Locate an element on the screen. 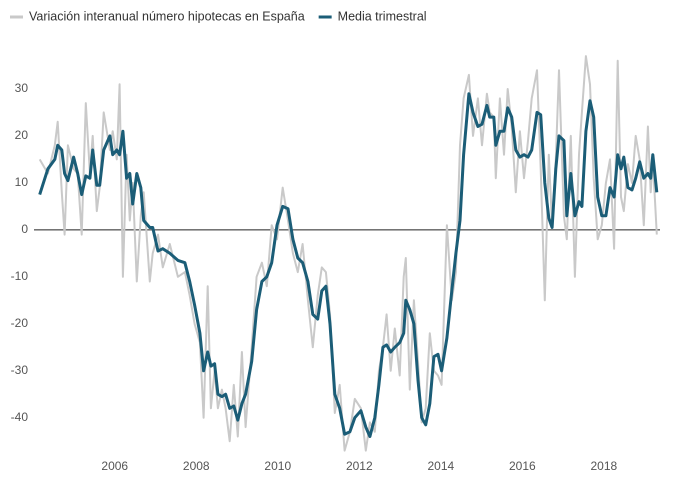 The image size is (680, 492). x-tick-label: 2006 is located at coordinates (114, 466).